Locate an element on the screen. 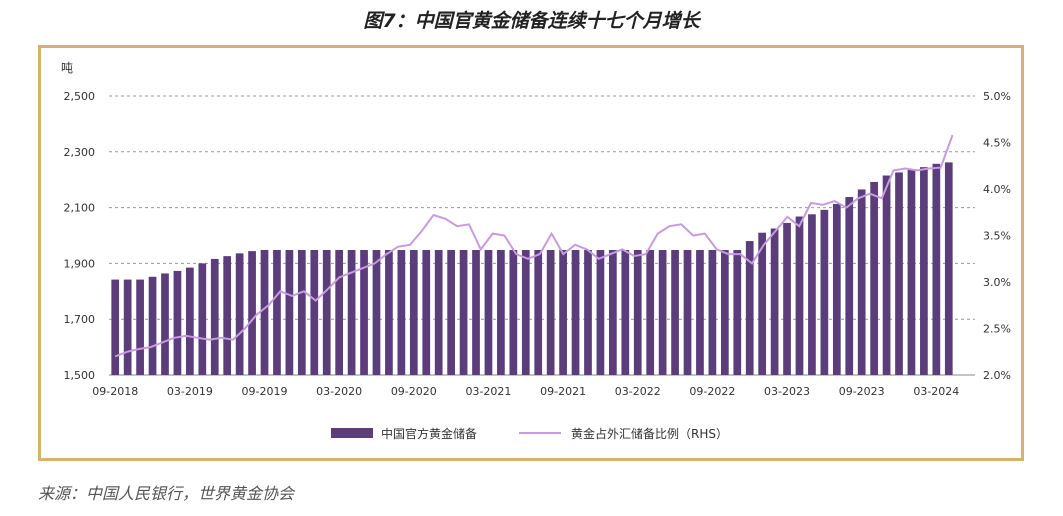  x-tick-label: 09-2022 is located at coordinates (712, 391).